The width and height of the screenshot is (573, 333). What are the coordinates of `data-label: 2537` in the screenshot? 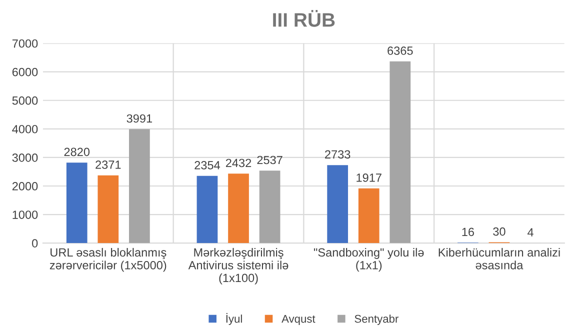 It's located at (269, 160).